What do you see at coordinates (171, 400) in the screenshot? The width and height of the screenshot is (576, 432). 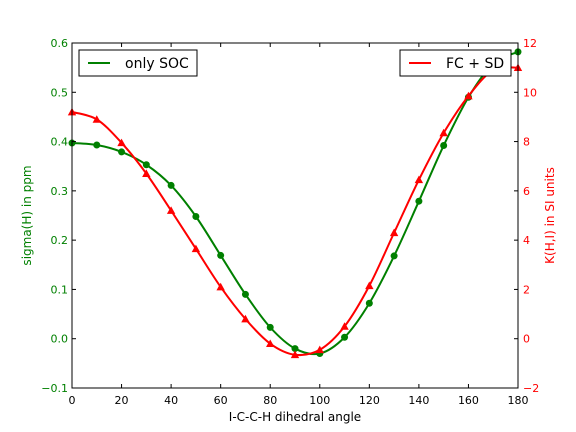 I see `x-tick-label: 40` at bounding box center [171, 400].